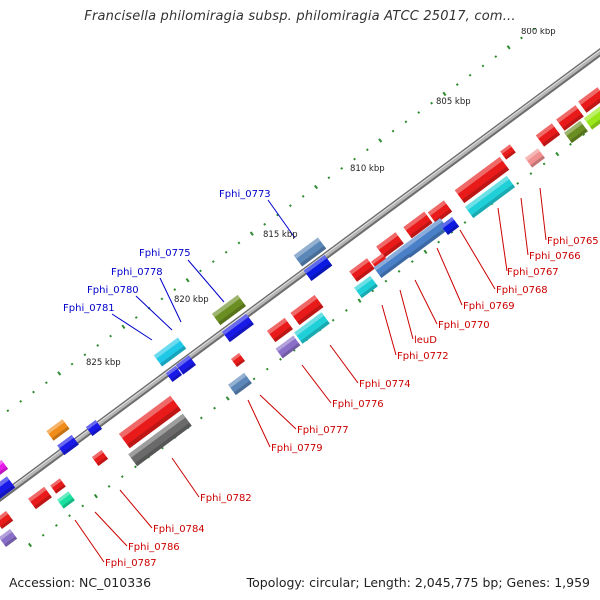 The width and height of the screenshot is (600, 600). Describe the element at coordinates (191, 300) in the screenshot. I see `scale-label: 820 kbp` at that location.